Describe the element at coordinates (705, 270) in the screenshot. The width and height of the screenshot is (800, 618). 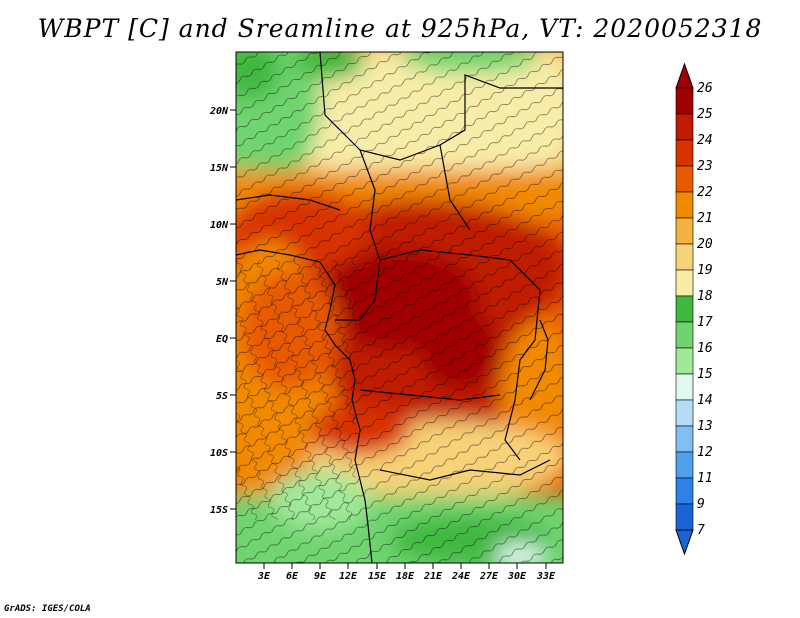
I see `colorbar-label: 19` at that location.